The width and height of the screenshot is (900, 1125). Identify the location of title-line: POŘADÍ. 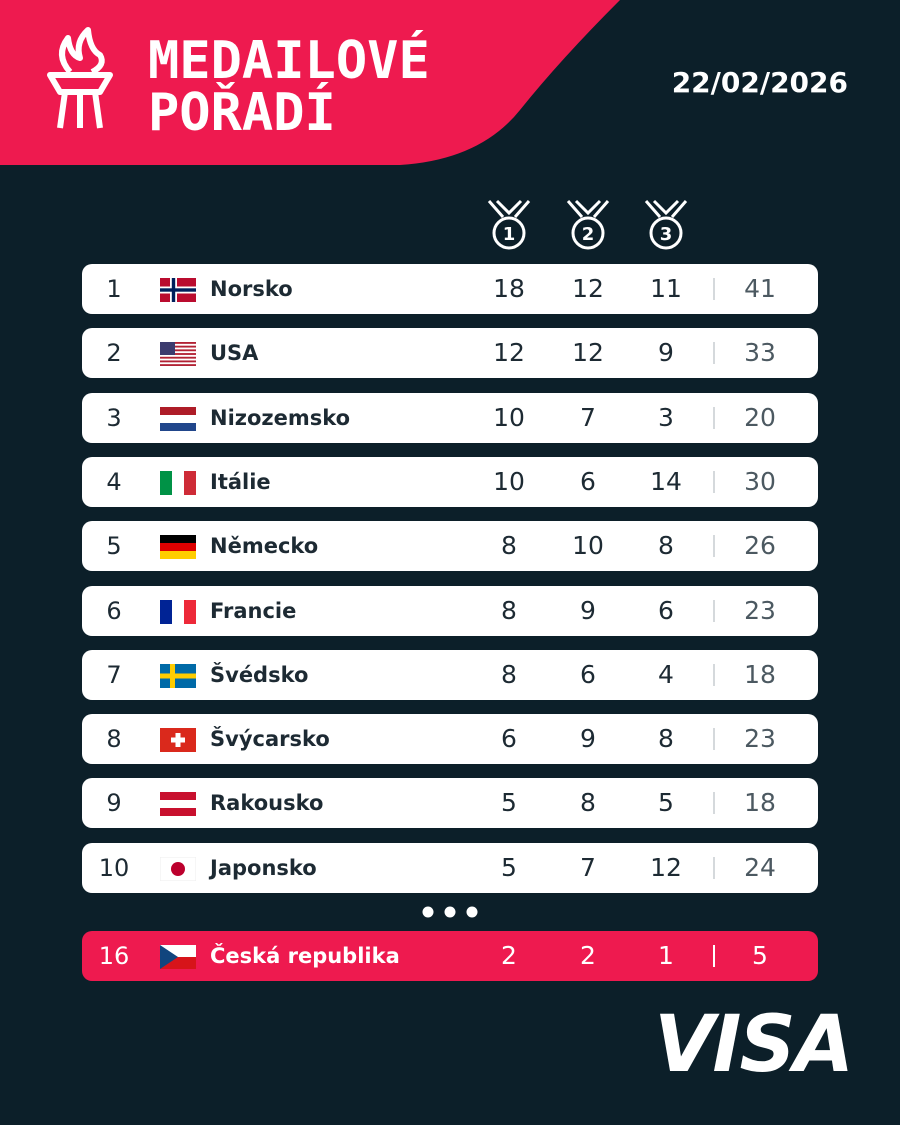
(242, 112).